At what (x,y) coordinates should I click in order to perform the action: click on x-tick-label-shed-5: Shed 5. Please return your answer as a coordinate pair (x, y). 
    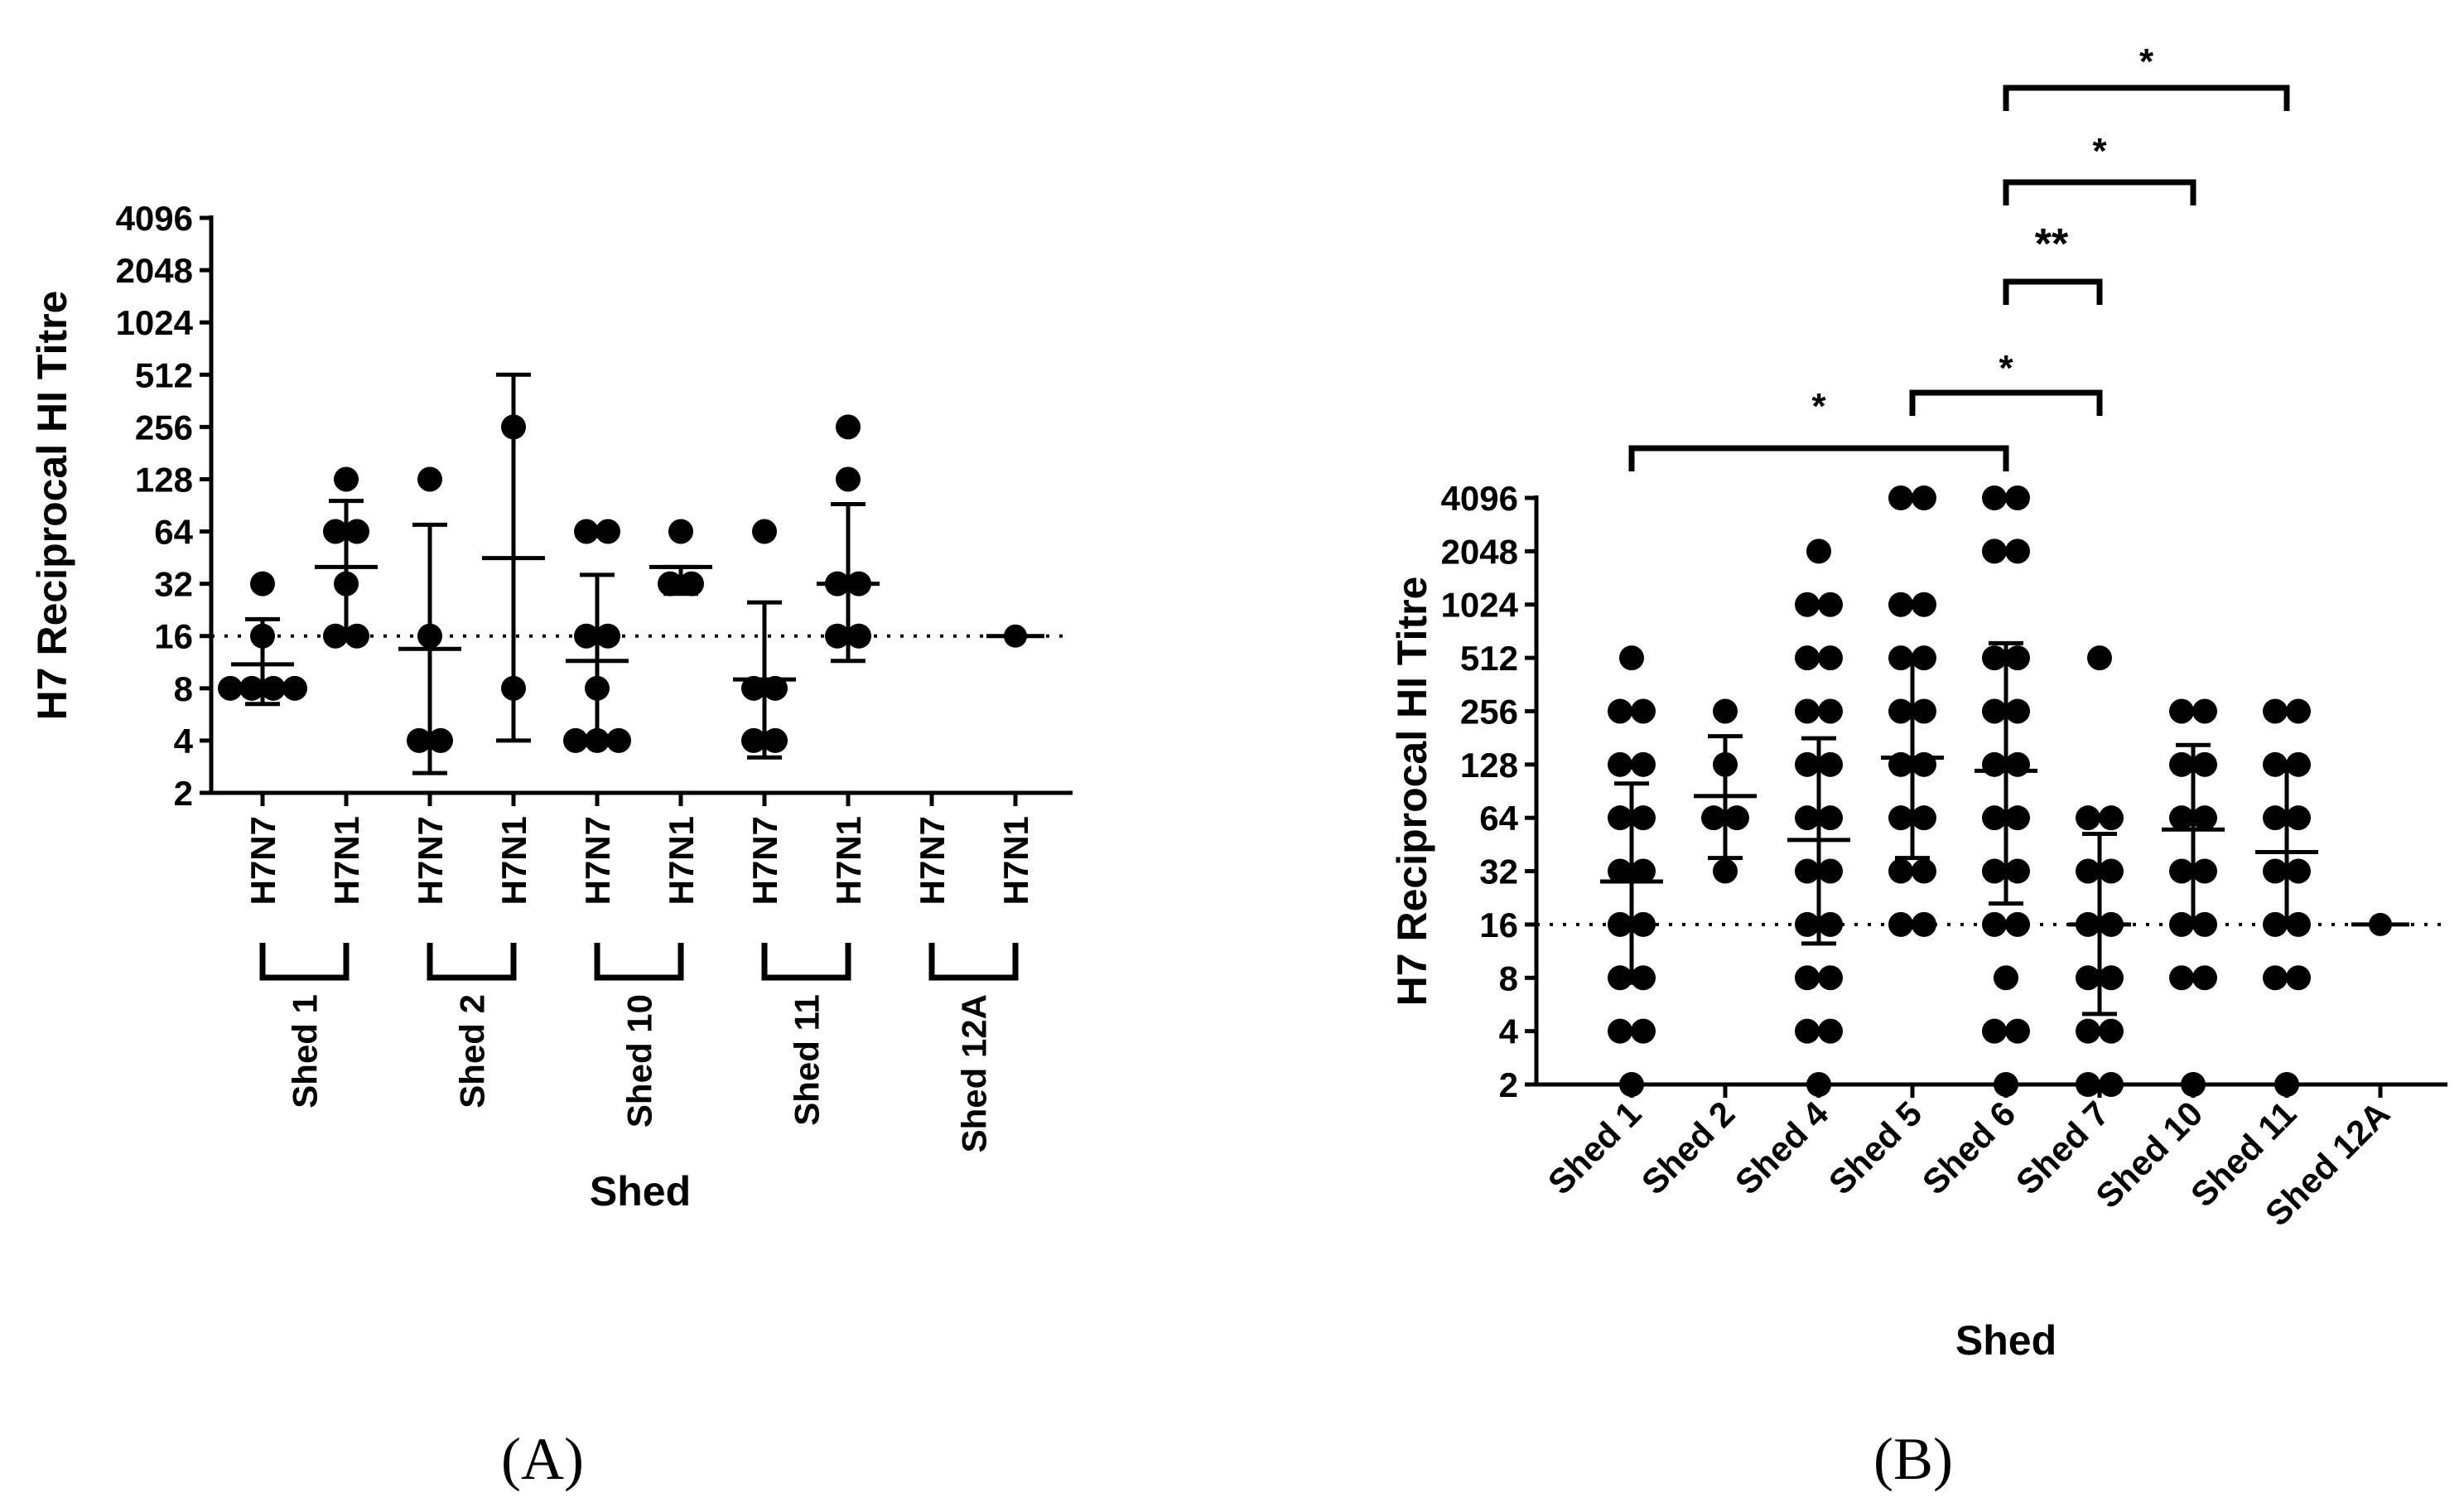
    Looking at the image, I should click on (1875, 1148).